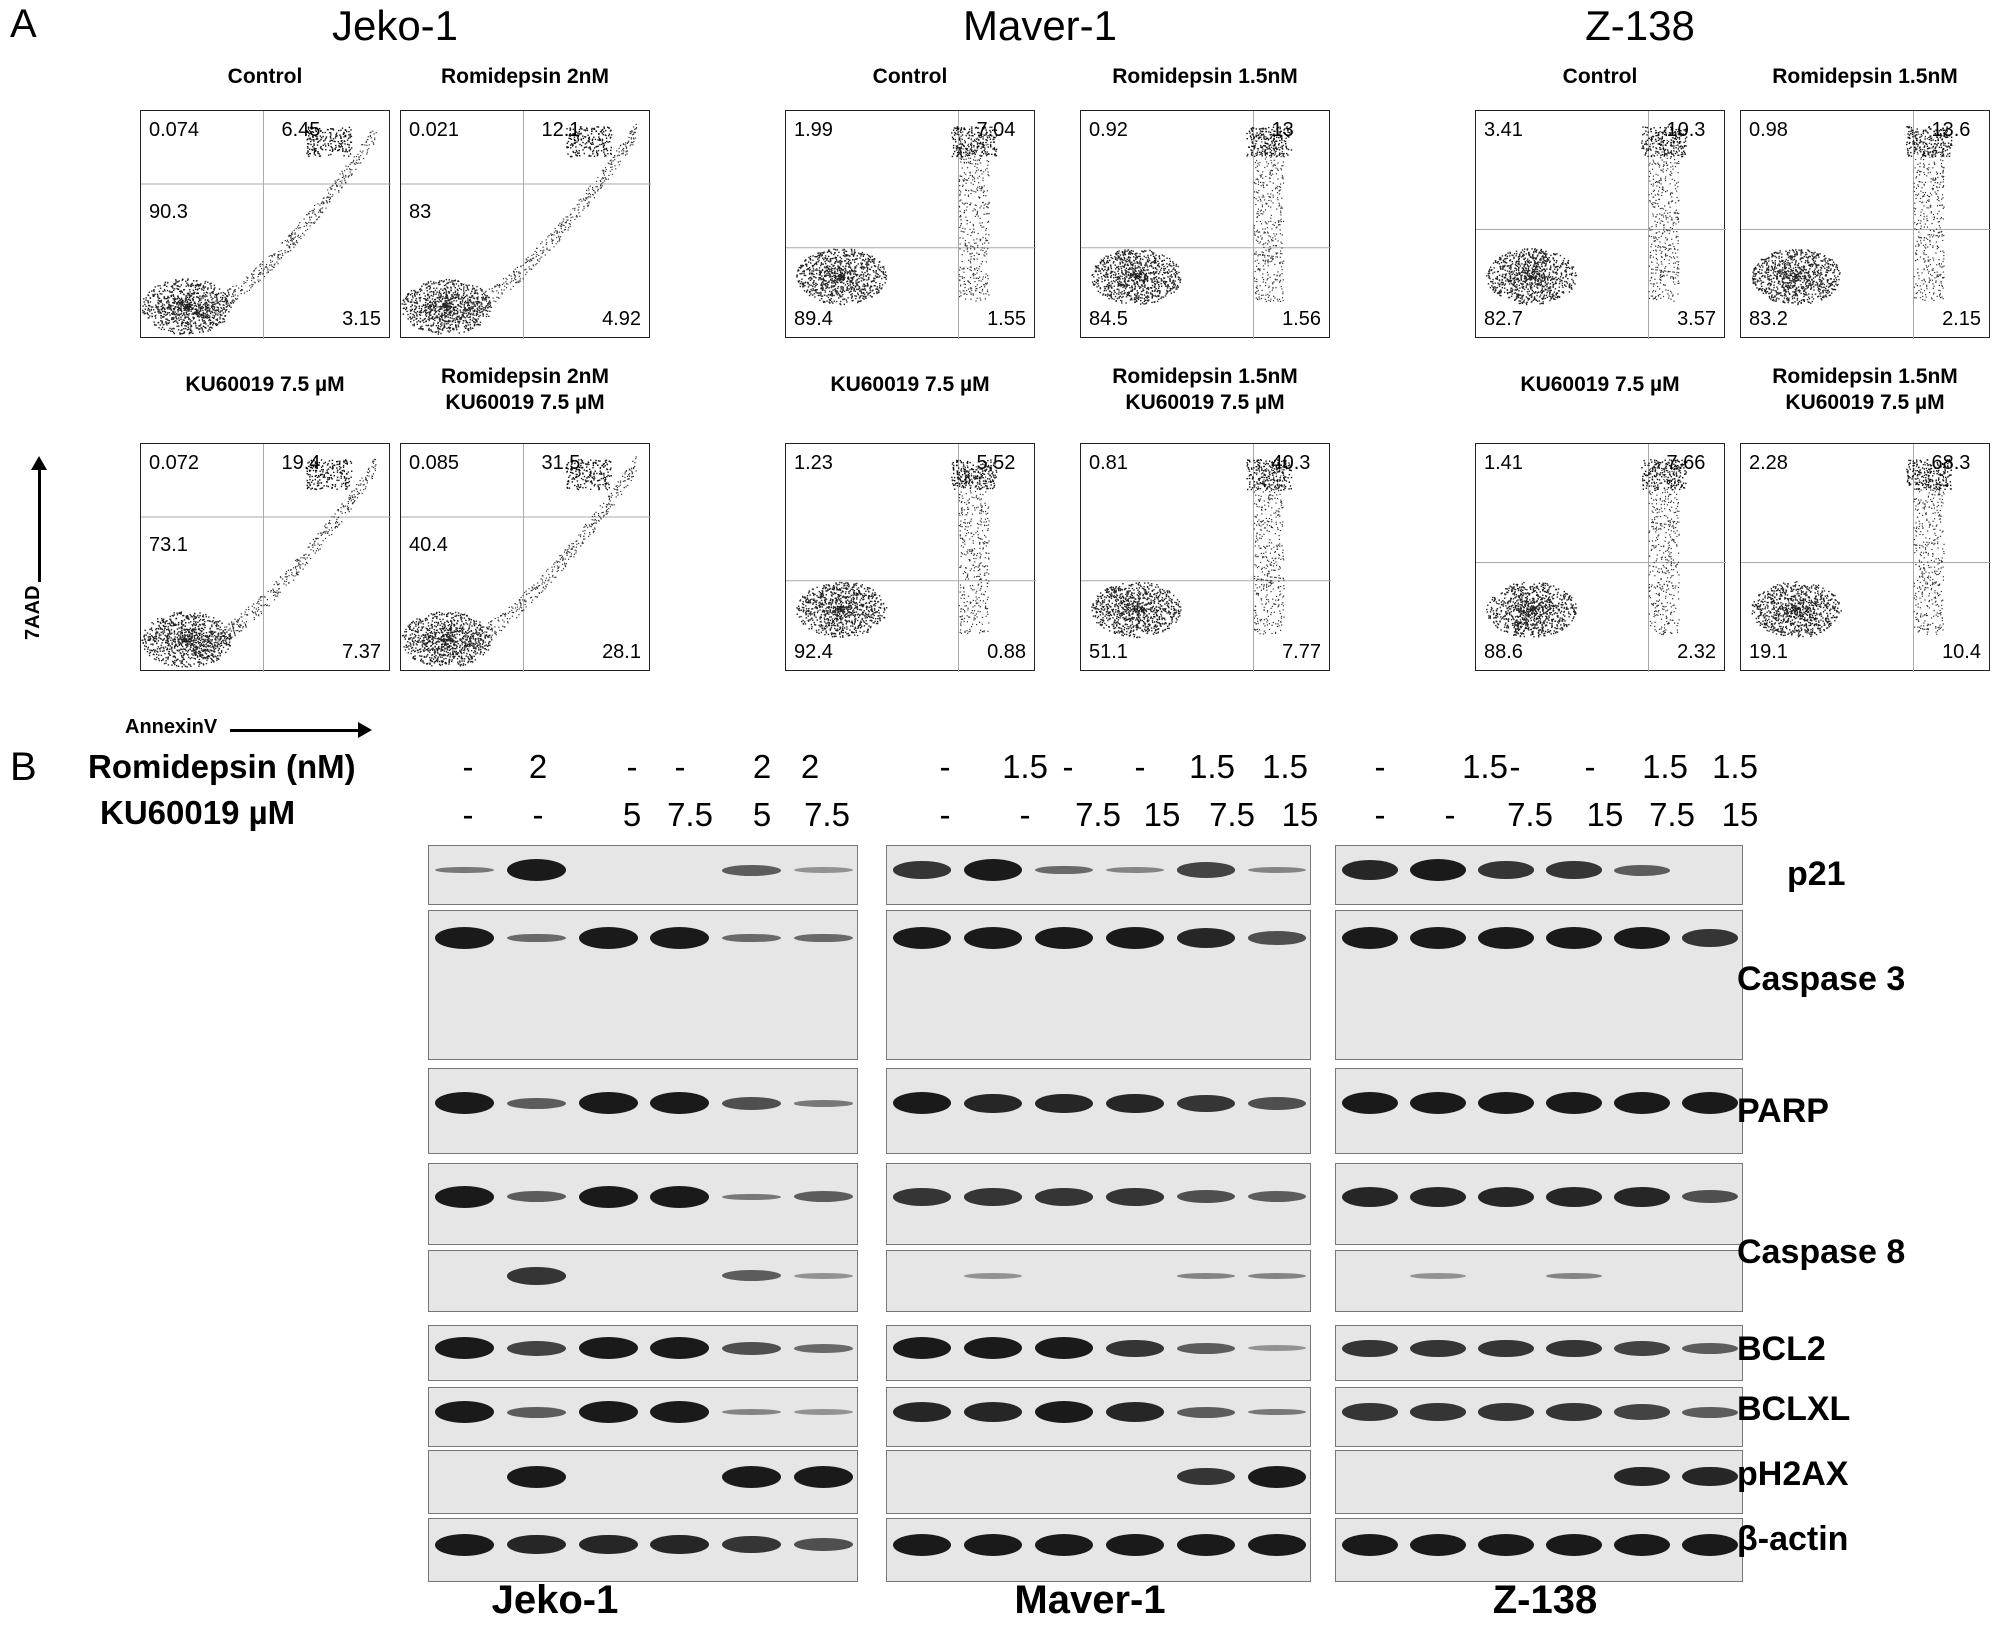 This screenshot has width=2000, height=1627. I want to click on quadrant-upper-right: 13, so click(1282, 130).